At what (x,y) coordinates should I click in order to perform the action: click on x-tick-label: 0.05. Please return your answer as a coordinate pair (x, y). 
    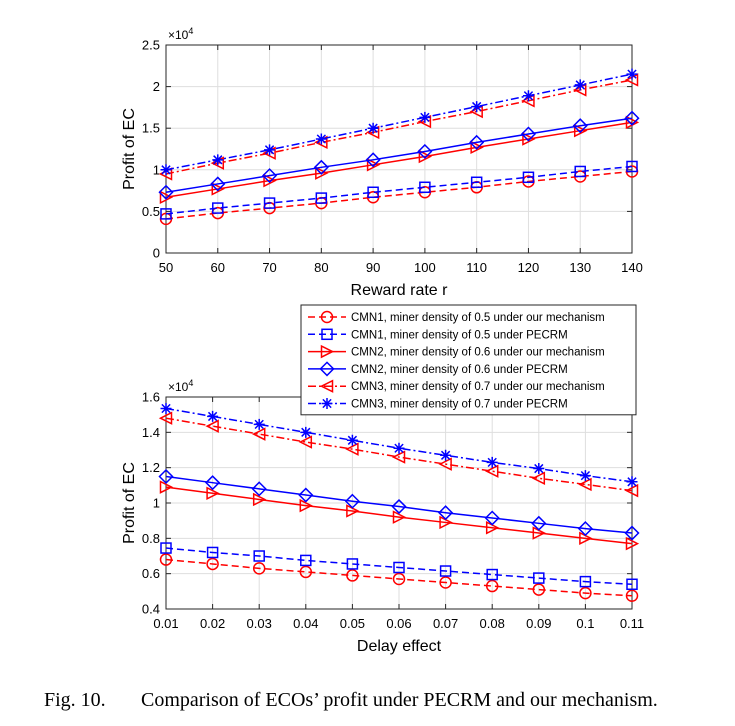
    Looking at the image, I should click on (352, 623).